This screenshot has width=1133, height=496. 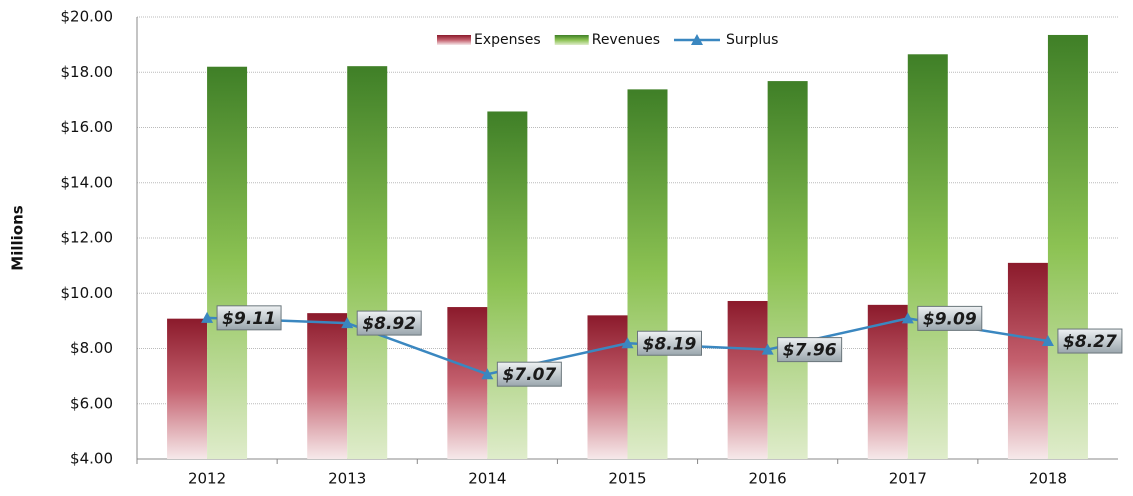 What do you see at coordinates (207, 479) in the screenshot?
I see `x-tick-label: 2012` at bounding box center [207, 479].